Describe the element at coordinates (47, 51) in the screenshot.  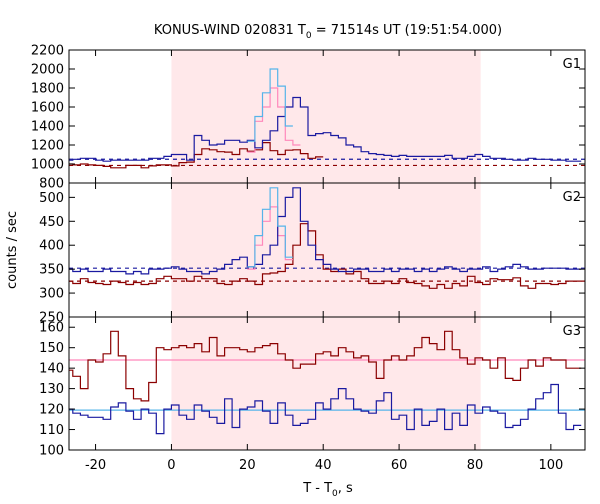
I see `panel-1-y-tick-label-2200: 2200` at that location.